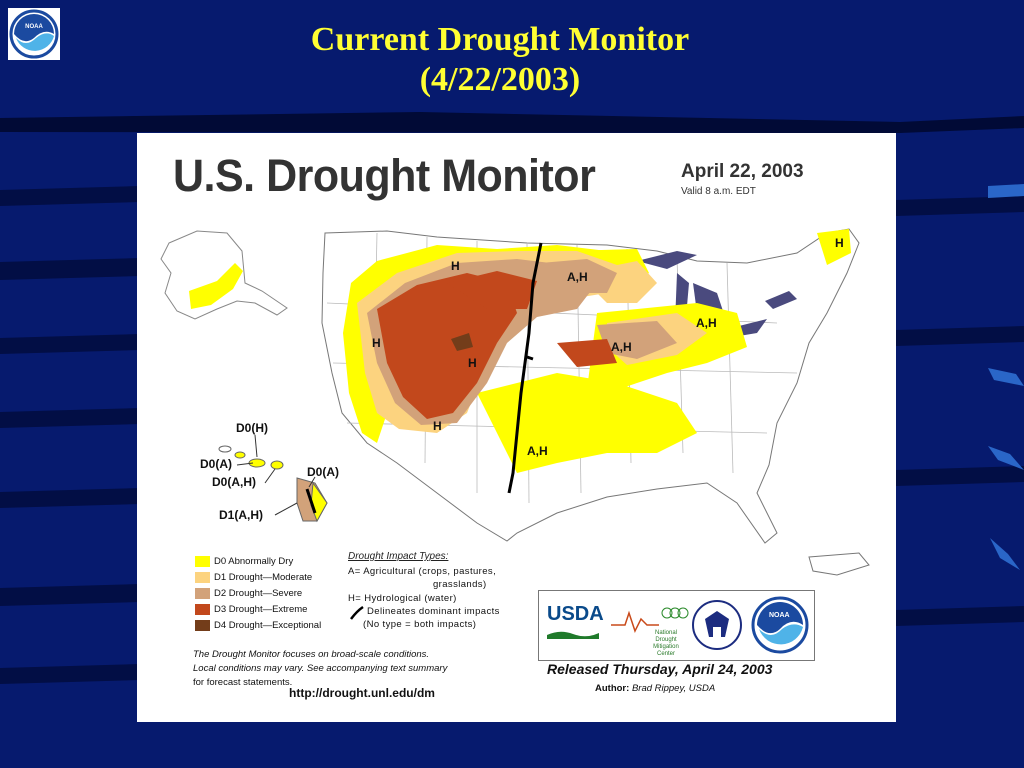 This screenshot has height=768, width=1024. What do you see at coordinates (666, 643) in the screenshot?
I see `ndmc-logo-text: National Drought Mitigation Center` at bounding box center [666, 643].